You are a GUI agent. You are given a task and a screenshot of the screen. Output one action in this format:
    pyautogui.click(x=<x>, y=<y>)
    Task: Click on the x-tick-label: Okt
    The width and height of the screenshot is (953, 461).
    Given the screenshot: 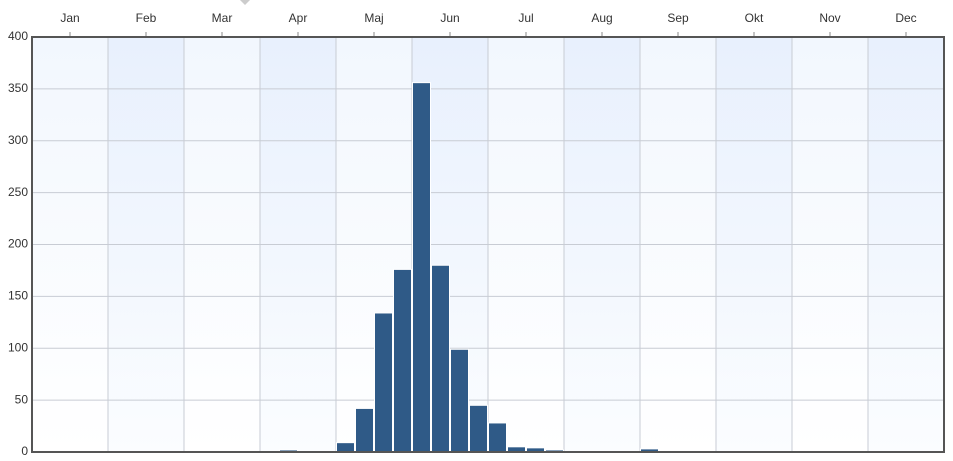 What is the action you would take?
    pyautogui.click(x=754, y=18)
    